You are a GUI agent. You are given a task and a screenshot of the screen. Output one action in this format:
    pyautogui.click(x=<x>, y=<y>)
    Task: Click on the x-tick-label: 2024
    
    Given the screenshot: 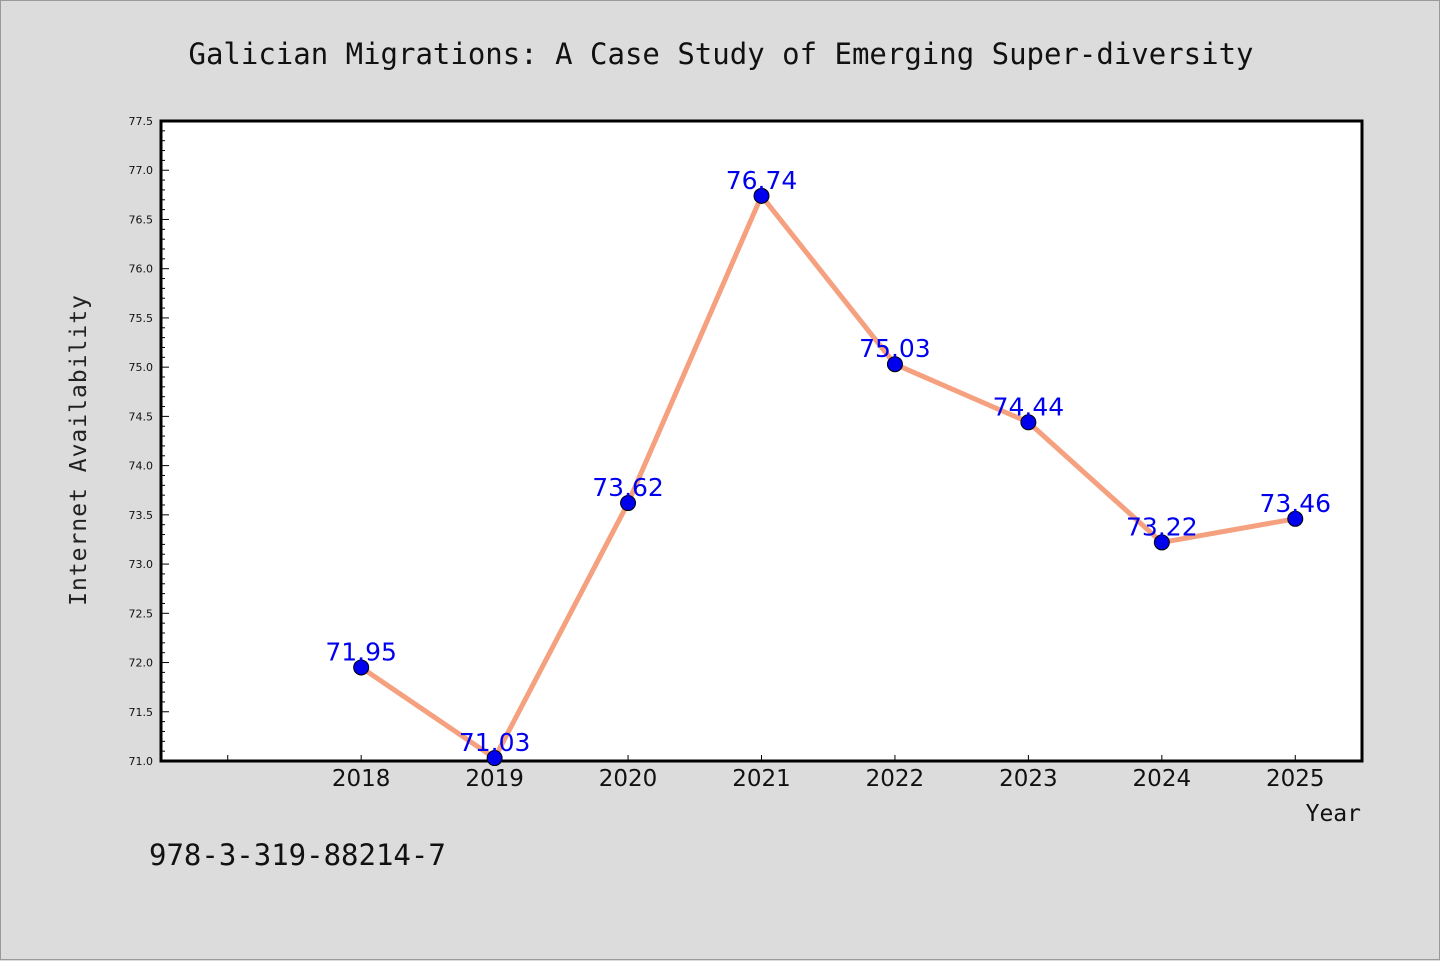 What is the action you would take?
    pyautogui.click(x=1162, y=779)
    